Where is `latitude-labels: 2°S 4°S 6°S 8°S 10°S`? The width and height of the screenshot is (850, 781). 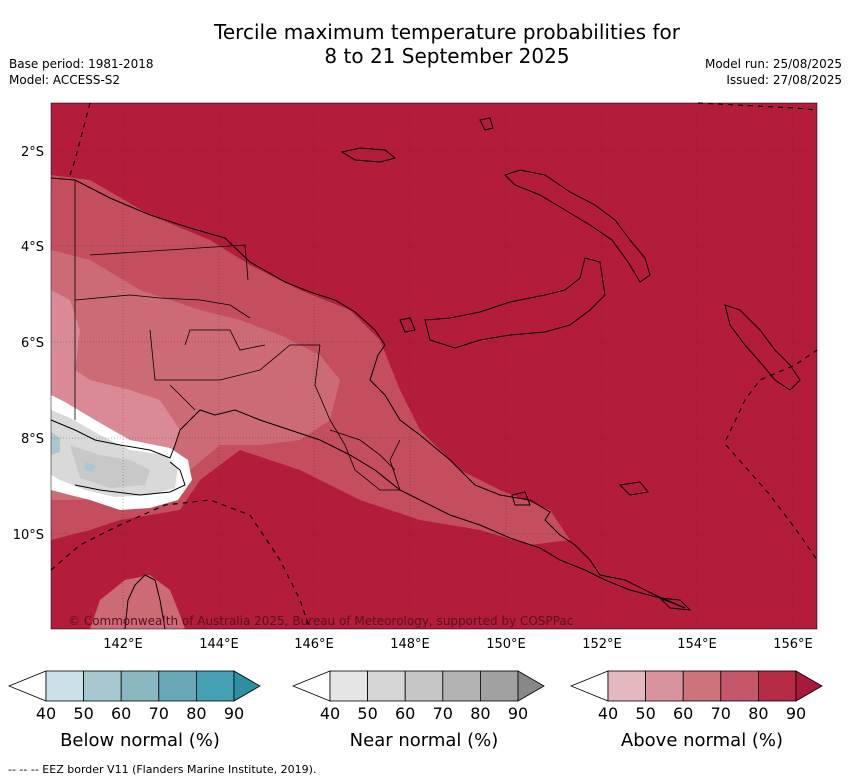 latitude-labels: 2°S 4°S 6°S 8°S 10°S is located at coordinates (28, 344).